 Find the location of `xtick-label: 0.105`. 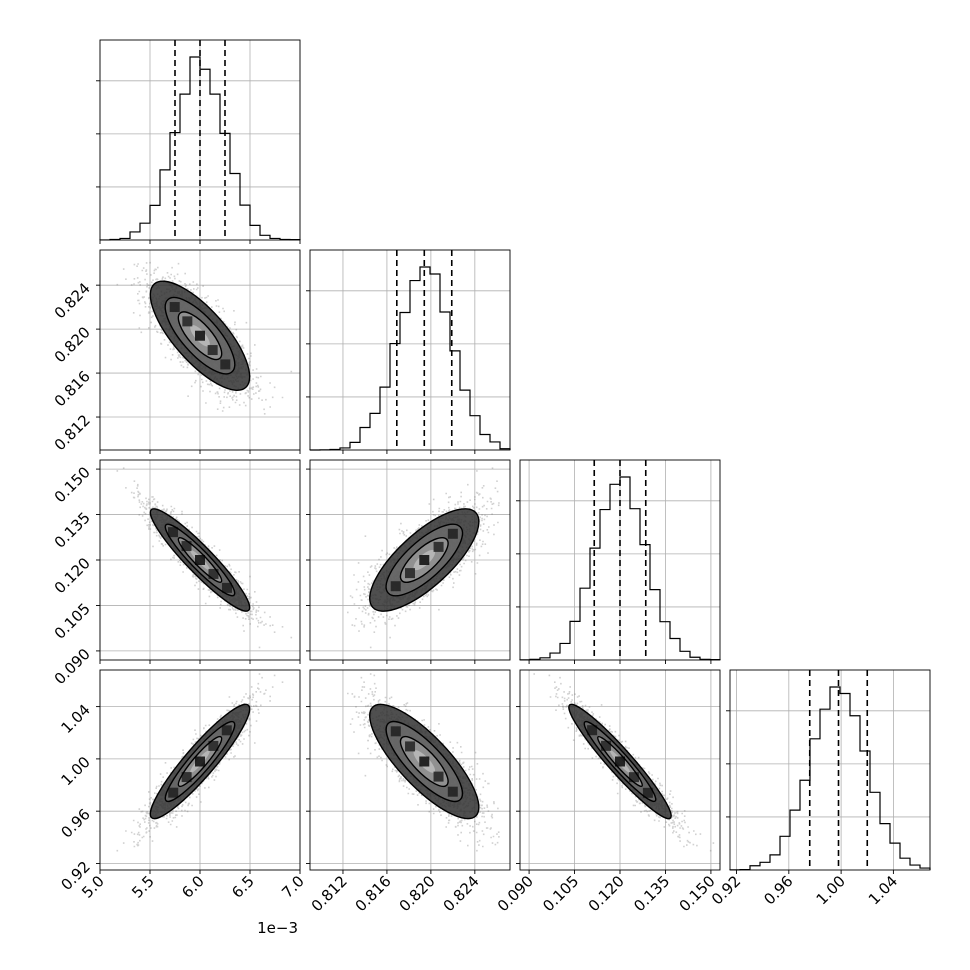

xtick-label: 0.105 is located at coordinates (560, 893).